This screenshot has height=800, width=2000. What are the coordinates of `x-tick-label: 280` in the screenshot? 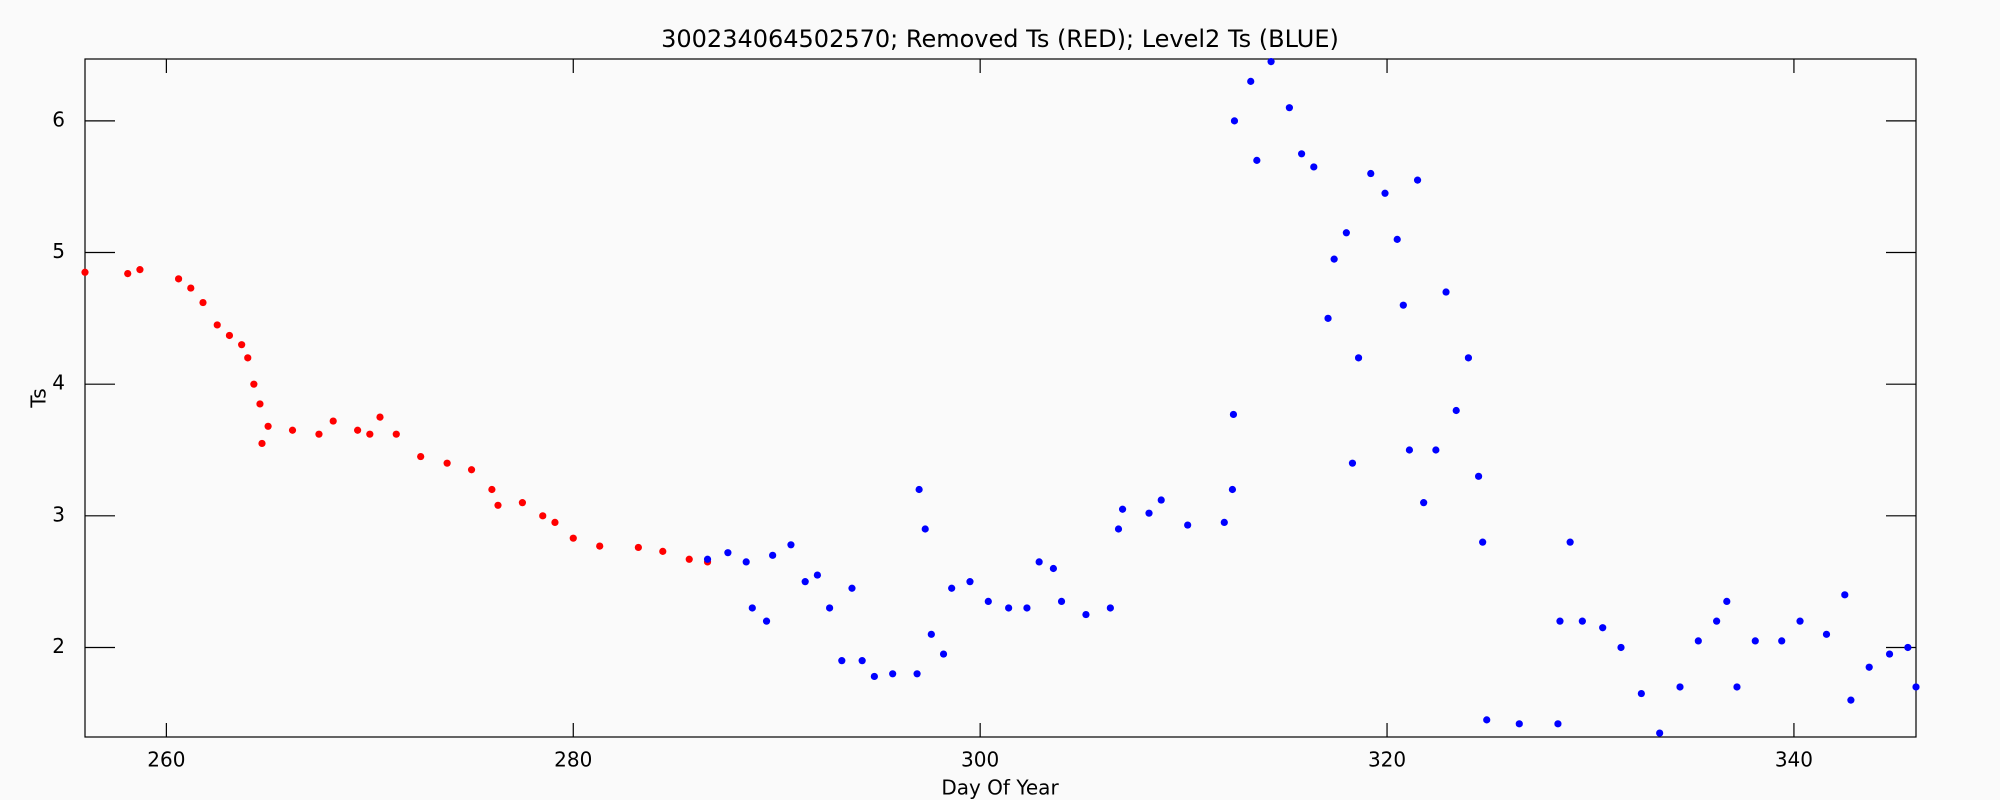 It's located at (573, 760).